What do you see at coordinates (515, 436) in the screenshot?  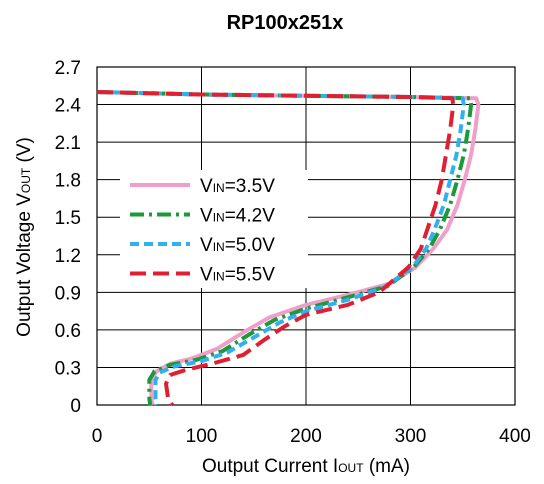 I see `x-tick-label: 400` at bounding box center [515, 436].